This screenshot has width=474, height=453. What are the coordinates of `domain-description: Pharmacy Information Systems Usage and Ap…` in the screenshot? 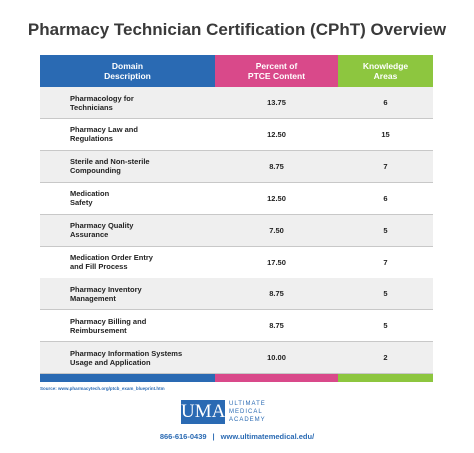 It's located at (126, 357).